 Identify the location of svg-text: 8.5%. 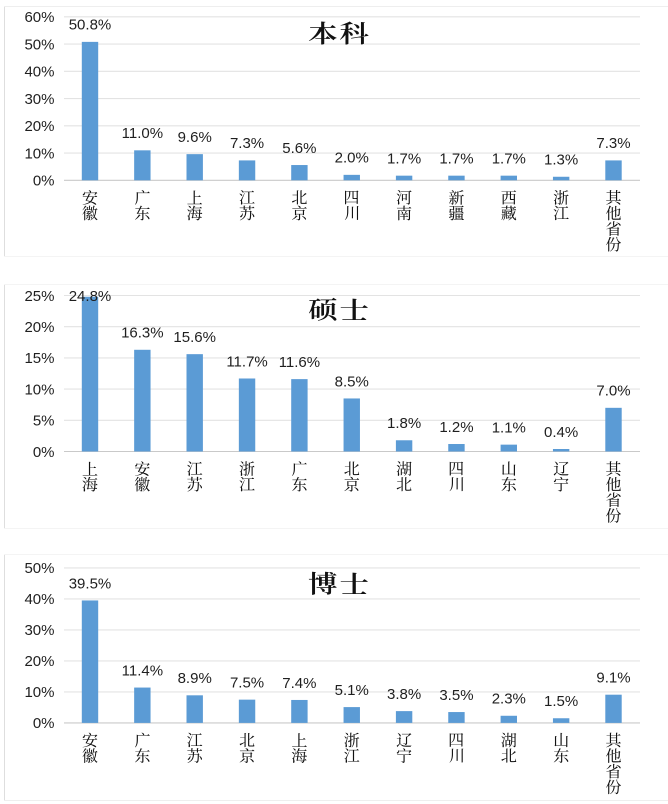
(352, 381).